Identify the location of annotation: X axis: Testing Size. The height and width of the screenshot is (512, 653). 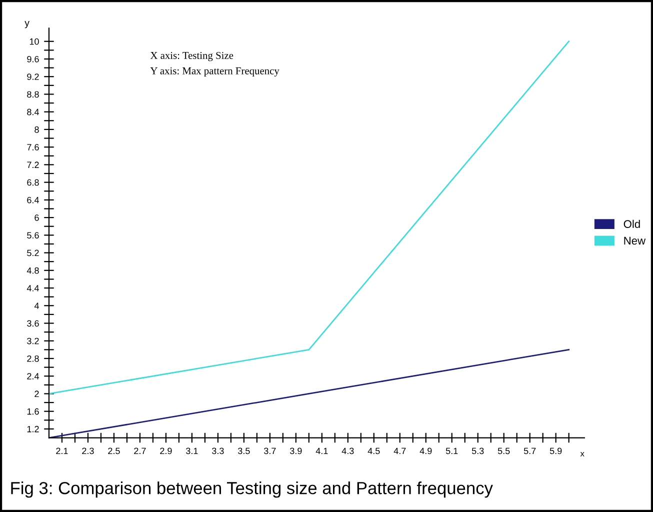
(192, 57).